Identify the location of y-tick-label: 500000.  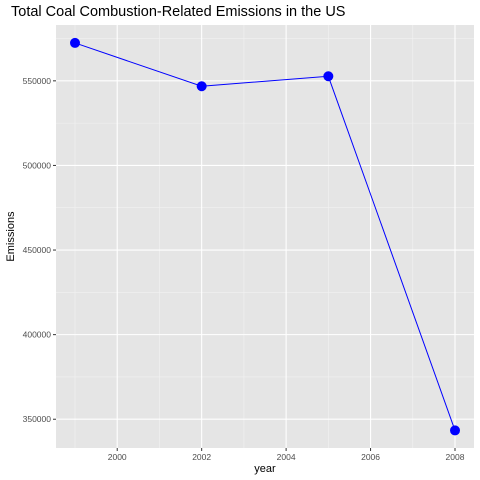
(37, 165).